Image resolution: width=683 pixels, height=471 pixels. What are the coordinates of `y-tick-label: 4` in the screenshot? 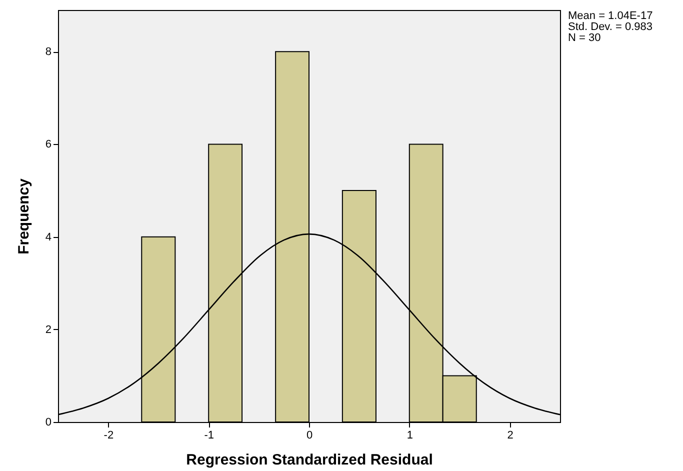 It's located at (48, 237).